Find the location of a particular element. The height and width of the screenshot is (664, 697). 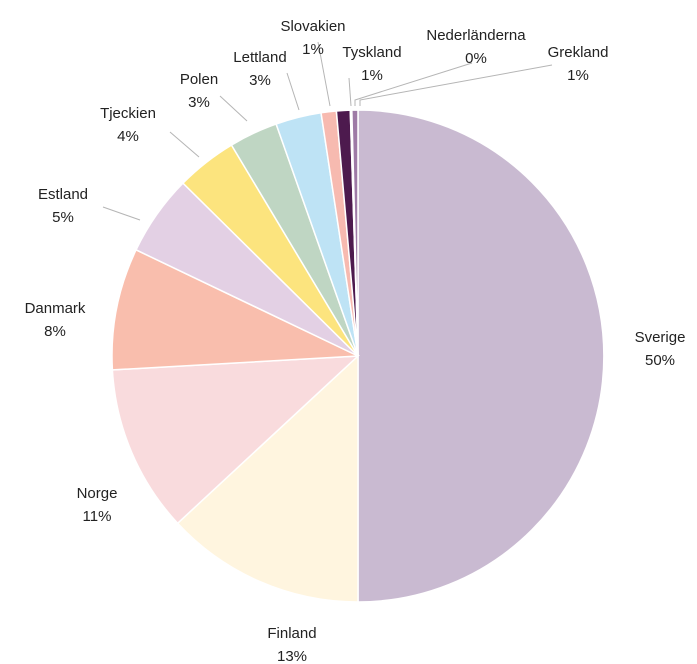

slice-name-estland: Estland is located at coordinates (63, 194).